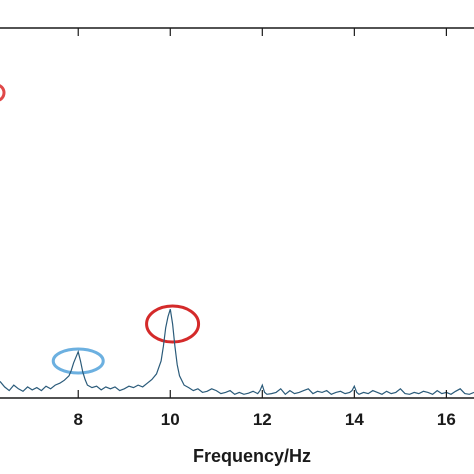 The height and width of the screenshot is (474, 474). Describe the element at coordinates (446, 419) in the screenshot. I see `x-tick-label: 16` at that location.